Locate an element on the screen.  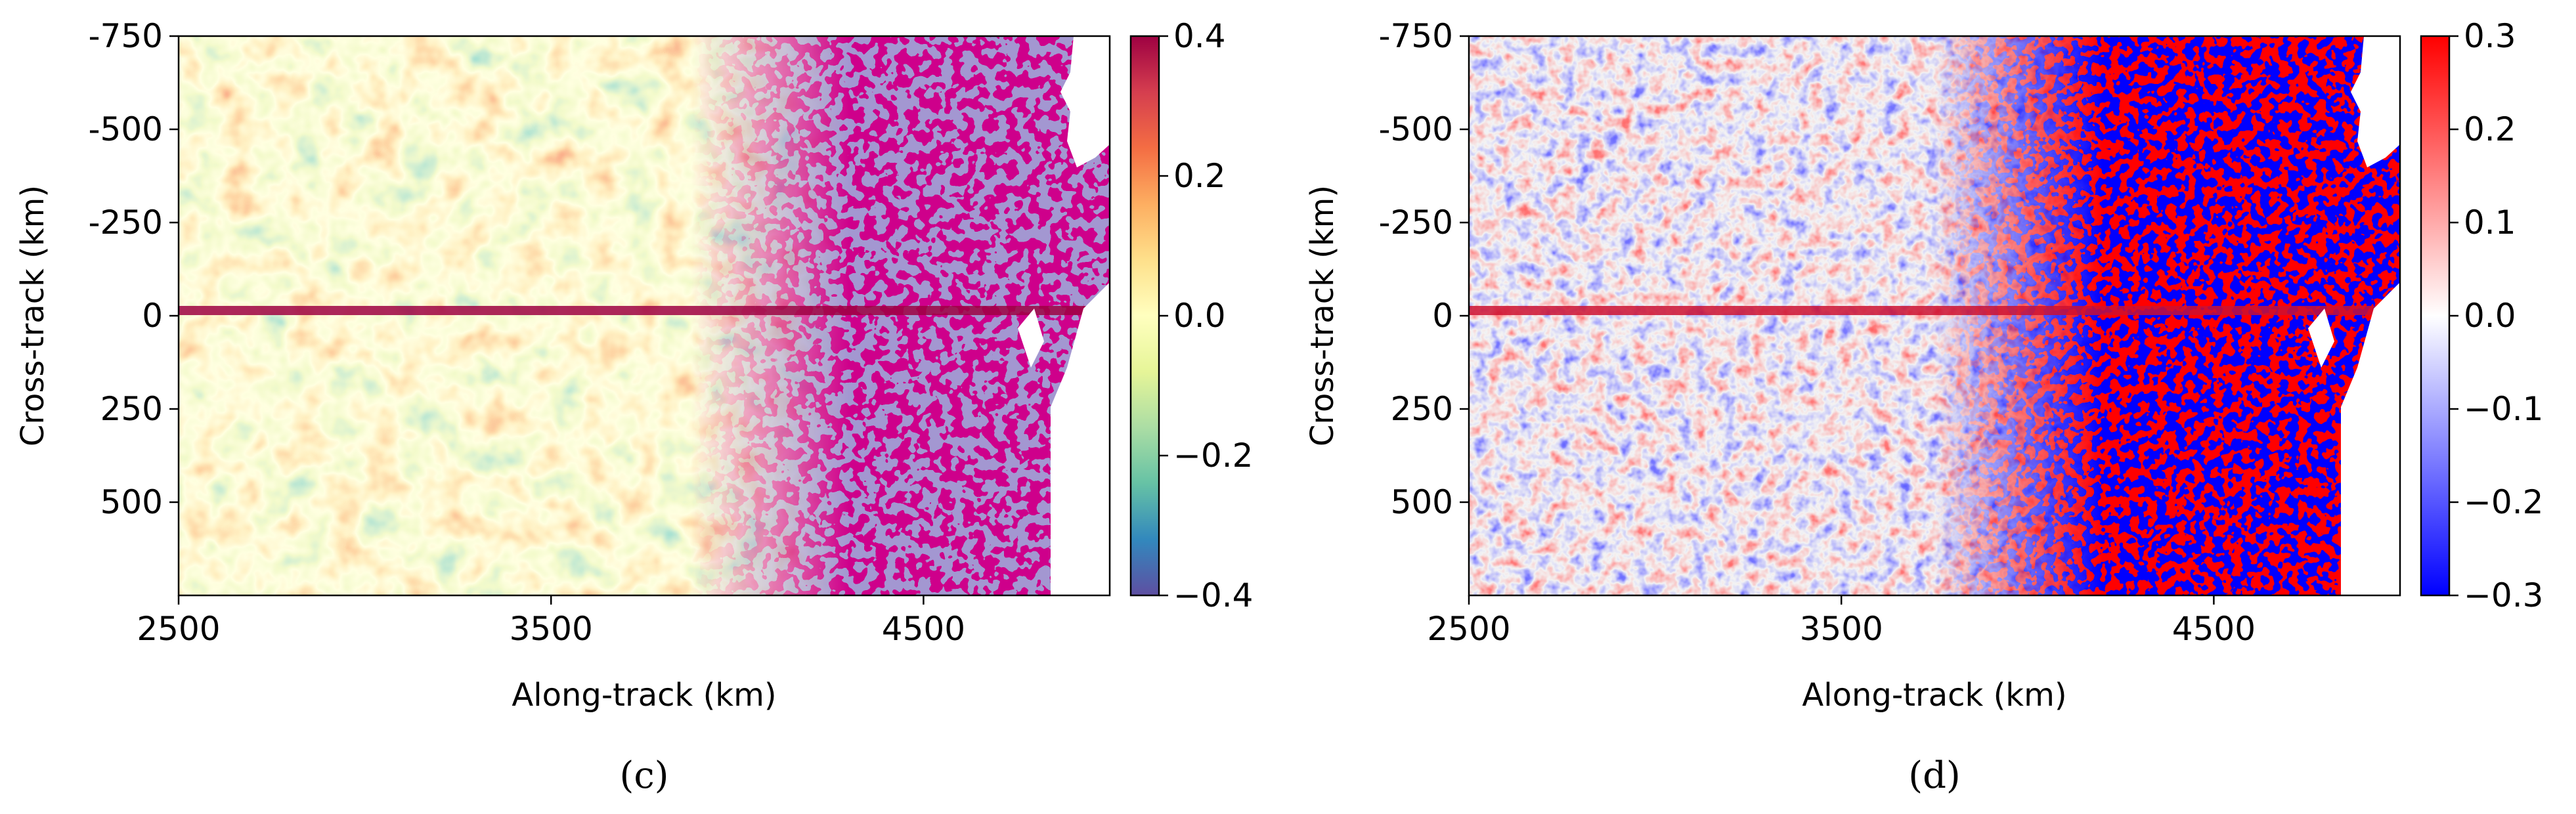
colorbar-tick-label: 0.4 is located at coordinates (1199, 36).